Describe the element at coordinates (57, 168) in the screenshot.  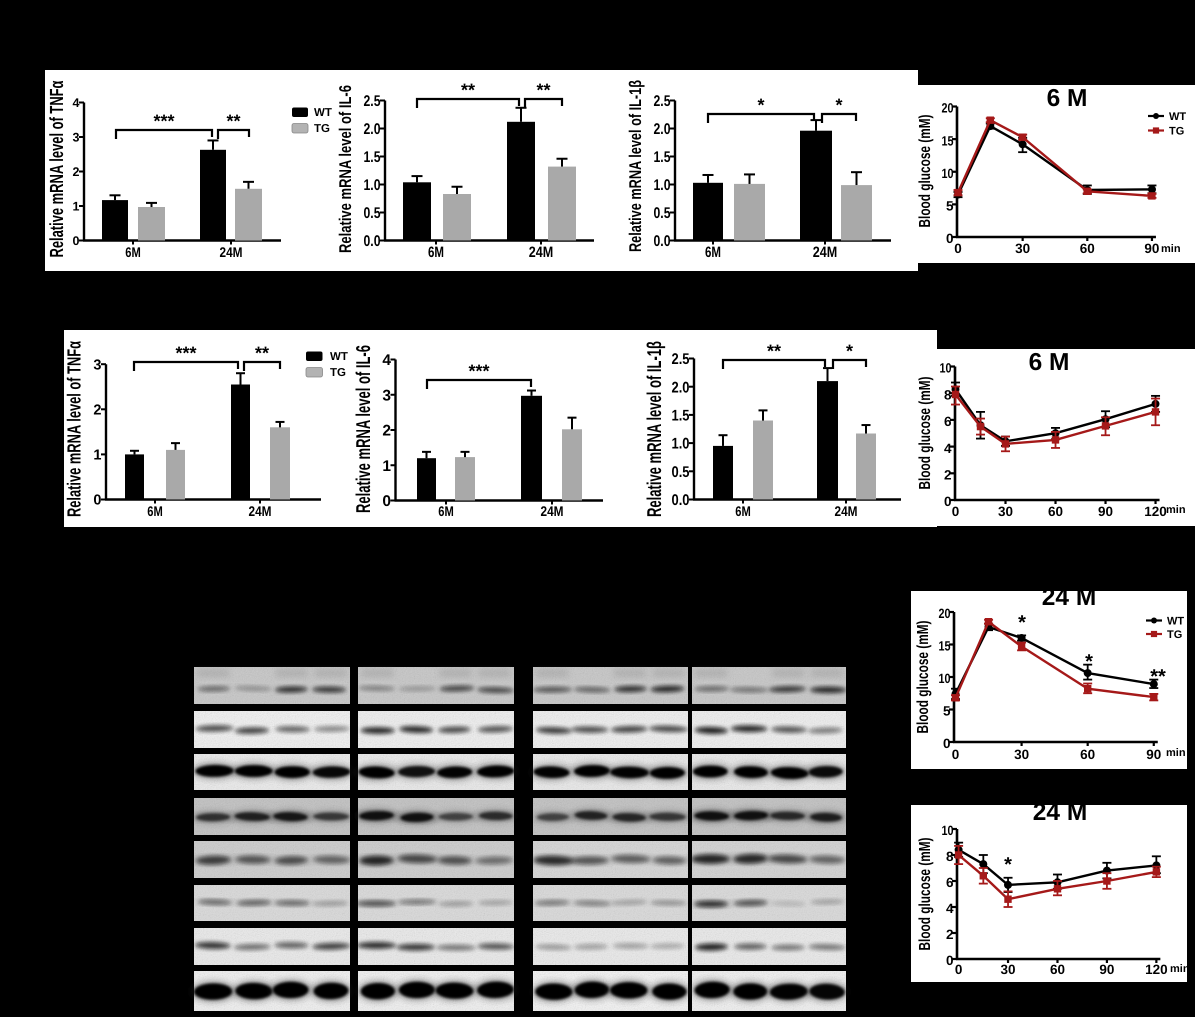
I see `svg-text: Relative mRNA level of TNFα` at that location.